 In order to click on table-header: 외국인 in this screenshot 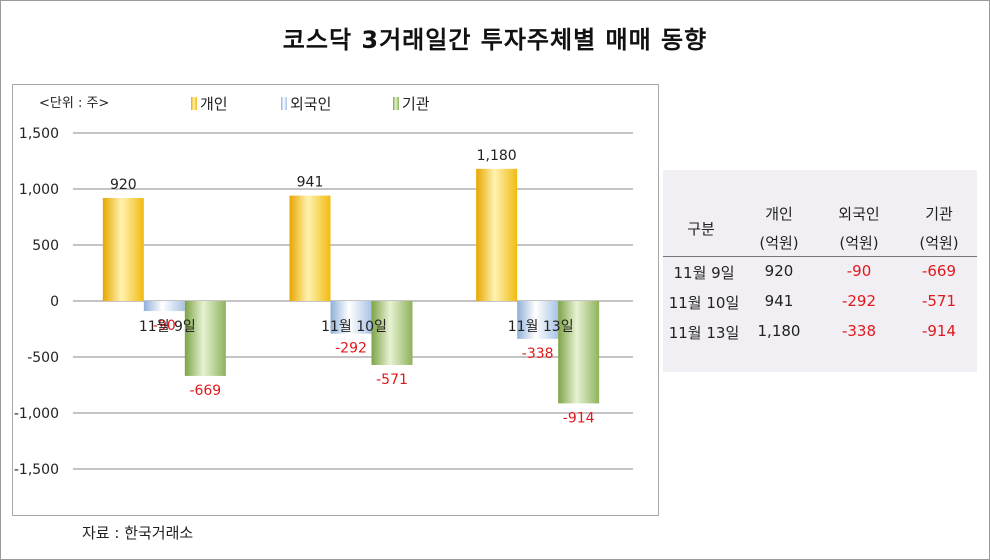, I will do `click(859, 214)`.